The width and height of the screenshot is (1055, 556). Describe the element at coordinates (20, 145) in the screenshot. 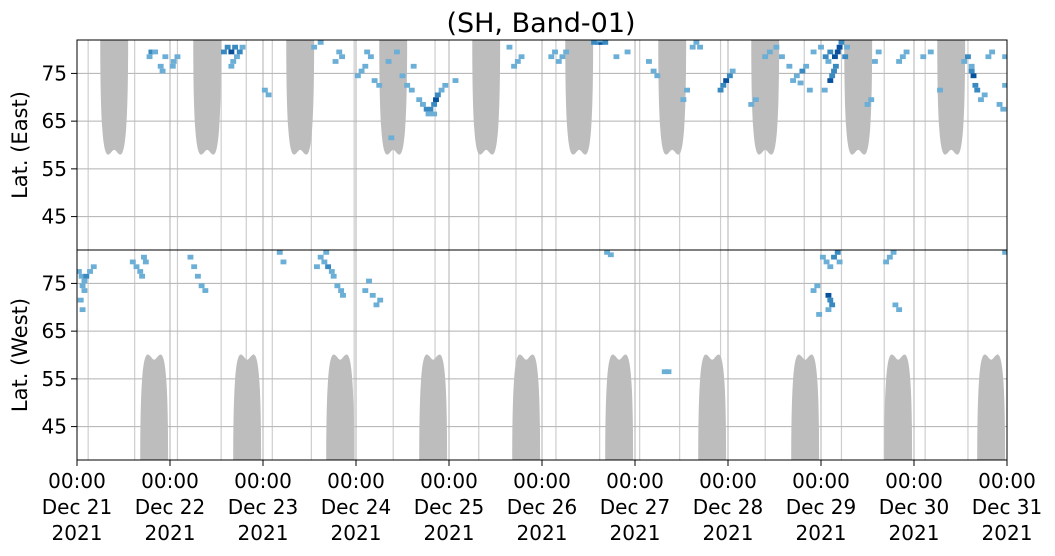

I see `y-axis-label-east: Lat. (East)` at that location.